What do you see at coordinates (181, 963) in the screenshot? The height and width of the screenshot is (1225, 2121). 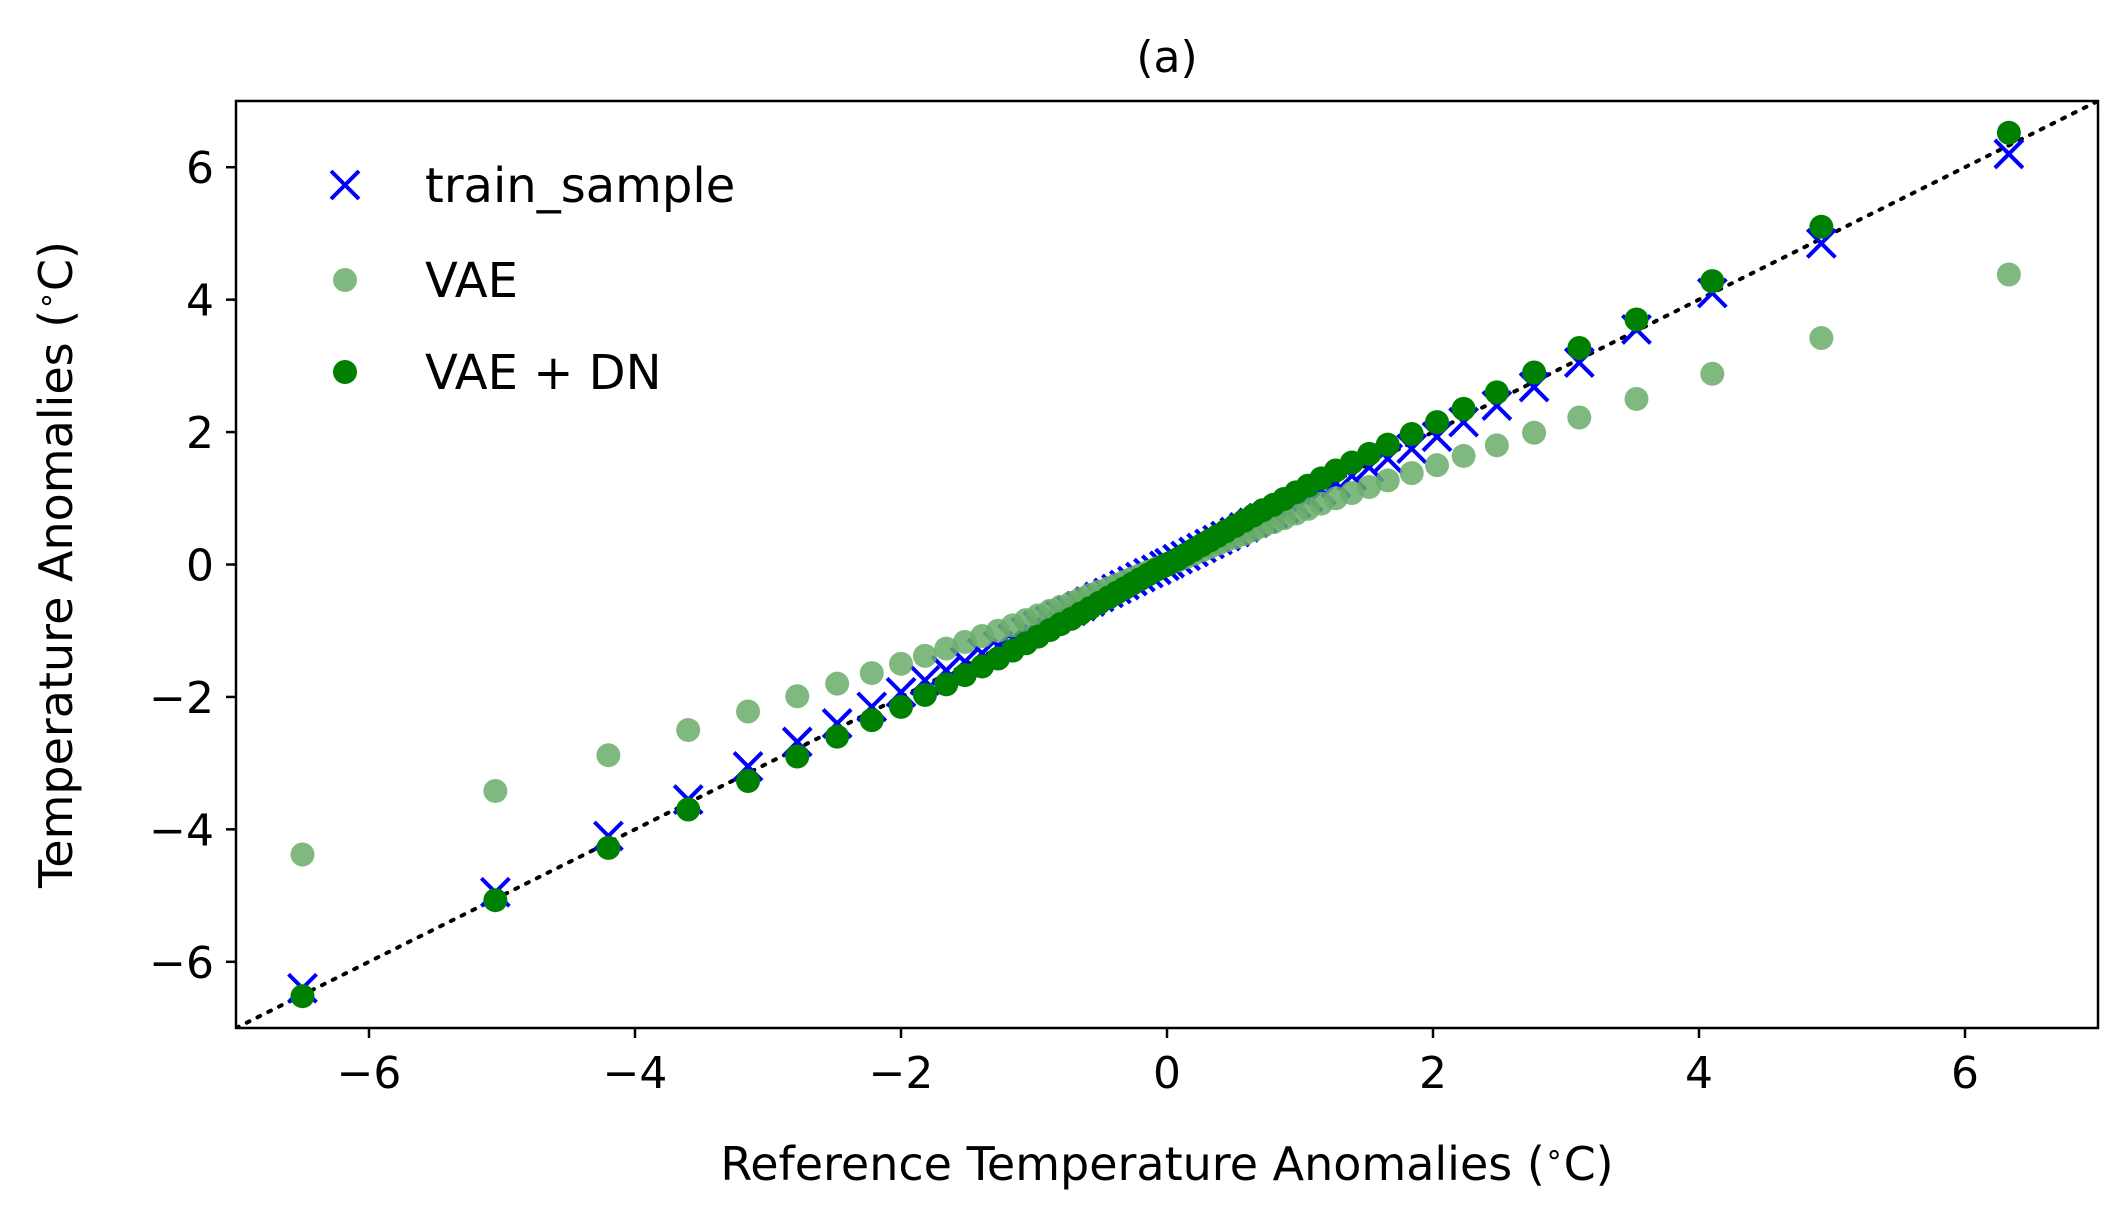 I see `y-tick-label: −6` at bounding box center [181, 963].